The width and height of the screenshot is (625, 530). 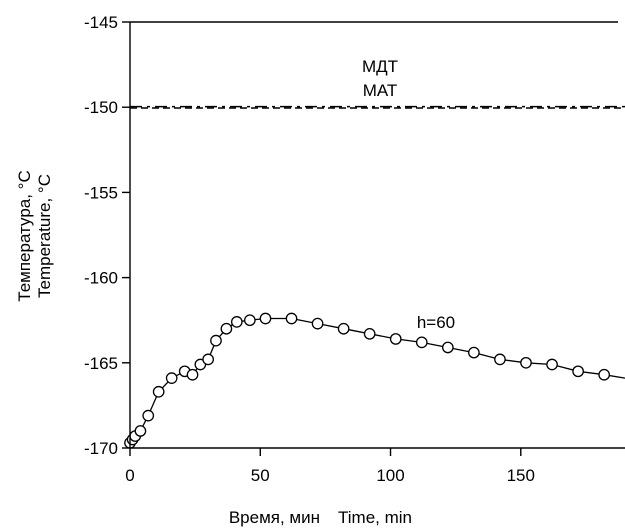 What do you see at coordinates (274, 517) in the screenshot?
I see `x-axis-title-ru: Время, мин` at bounding box center [274, 517].